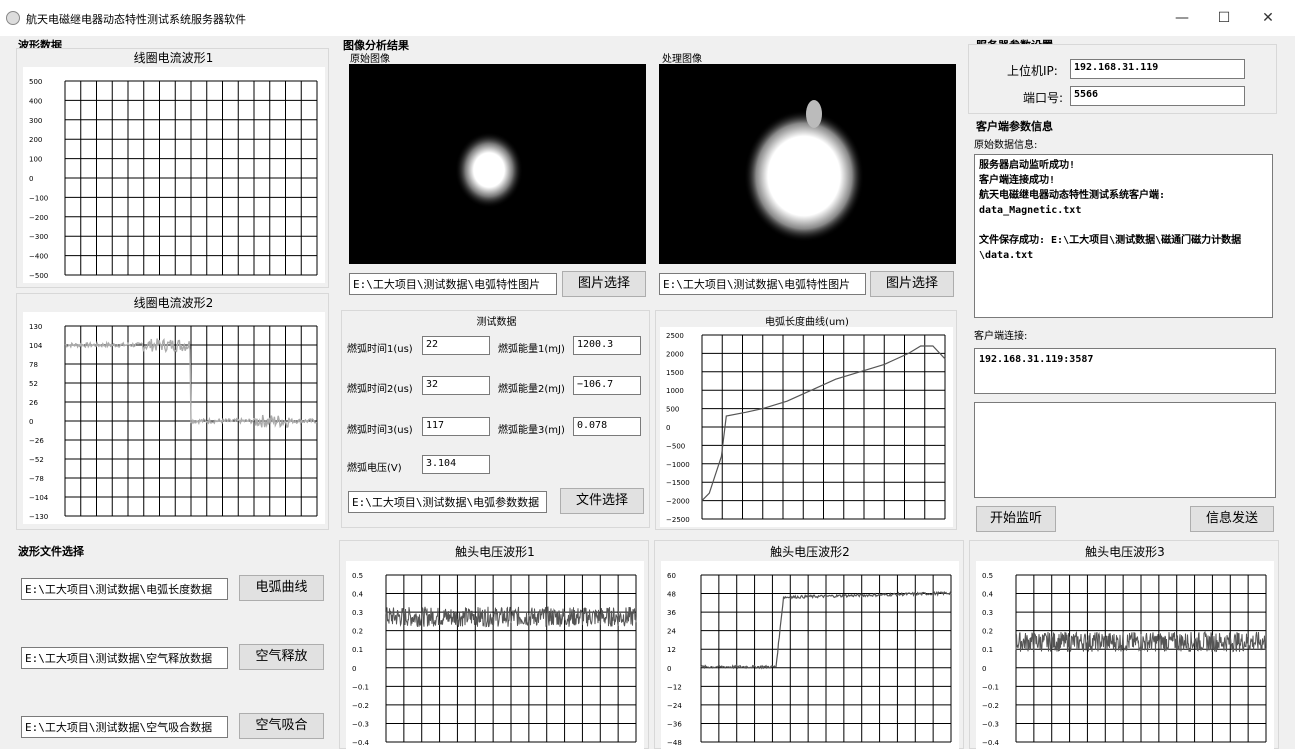  What do you see at coordinates (1232, 519) in the screenshot?
I see `send-message-button: 信息发送` at bounding box center [1232, 519].